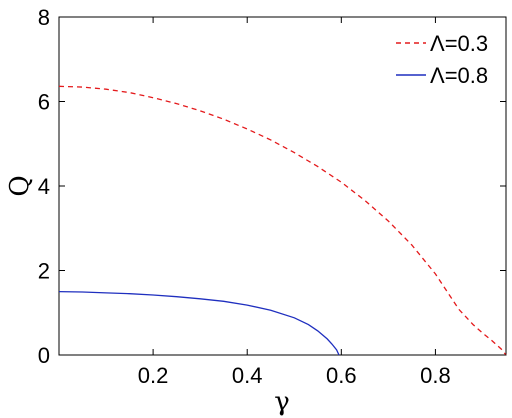  What do you see at coordinates (44, 17) in the screenshot?
I see `y-tick-label: 8` at bounding box center [44, 17].